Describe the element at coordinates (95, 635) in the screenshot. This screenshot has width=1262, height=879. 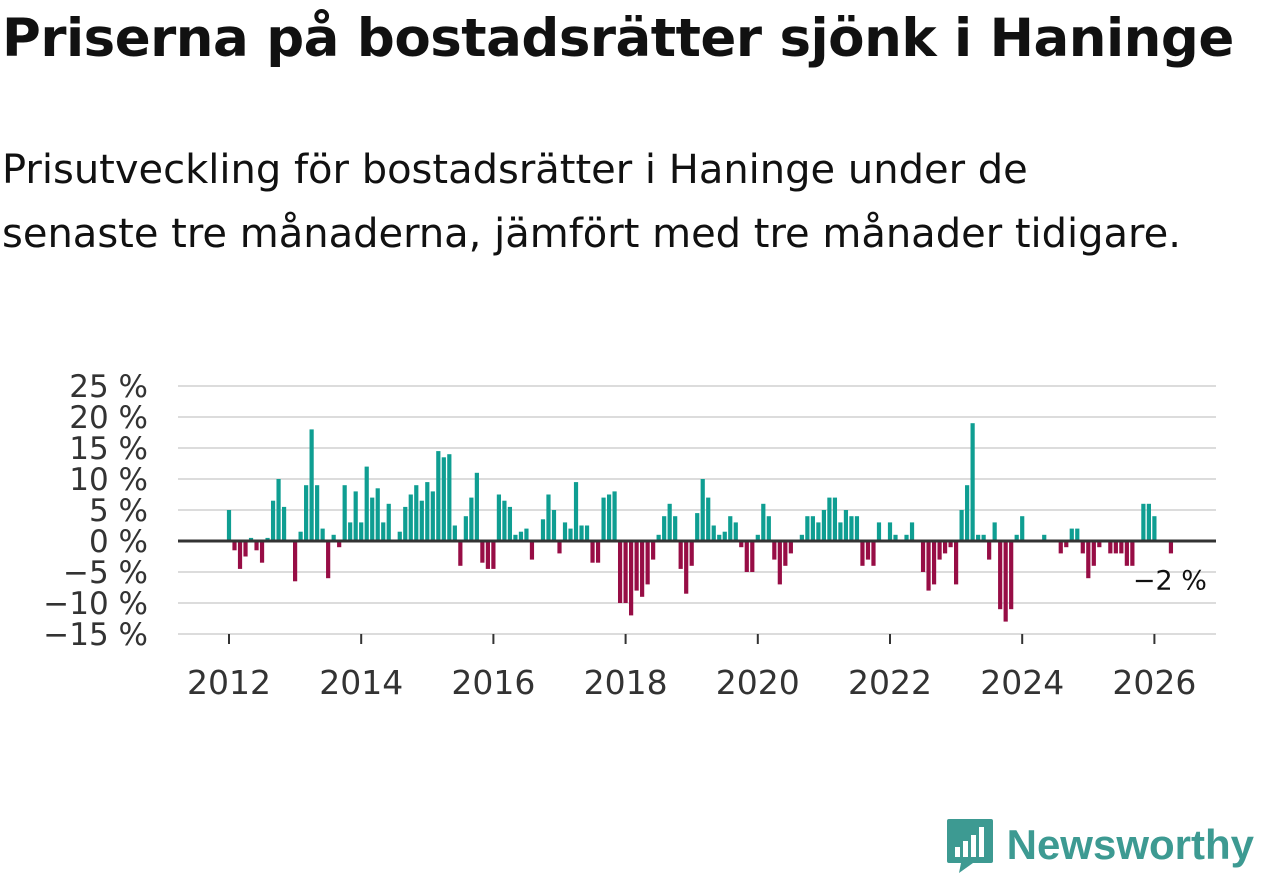
I see `y-tick-label: −15 %` at that location.